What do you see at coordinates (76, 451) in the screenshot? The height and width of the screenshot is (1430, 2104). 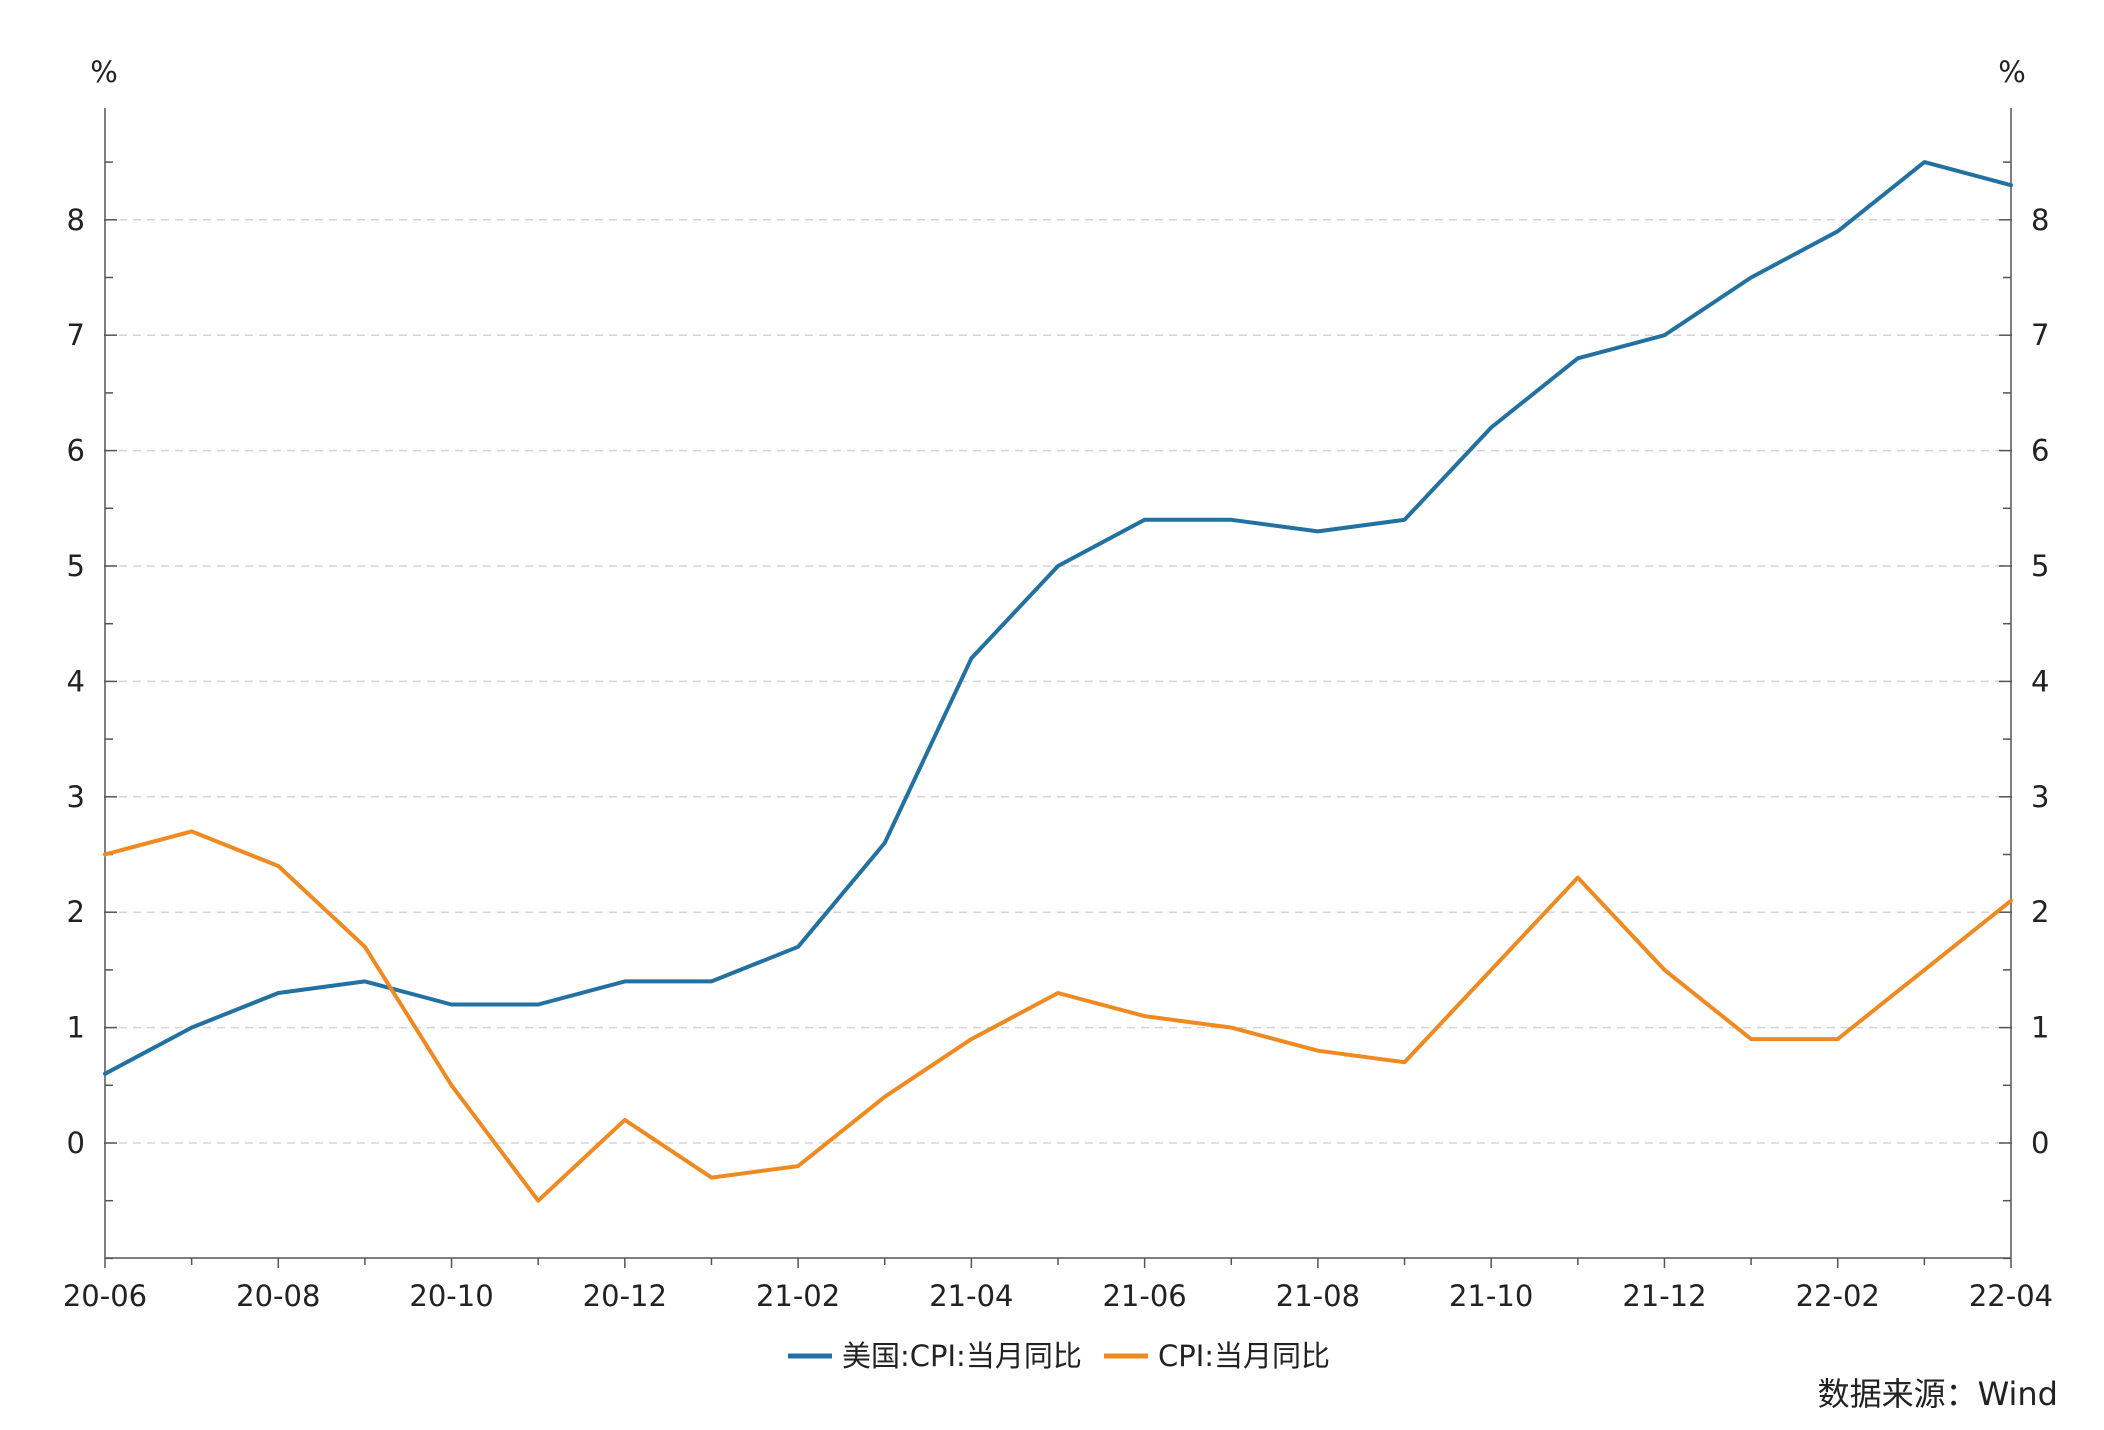 I see `left-y-tick-label: 6` at bounding box center [76, 451].